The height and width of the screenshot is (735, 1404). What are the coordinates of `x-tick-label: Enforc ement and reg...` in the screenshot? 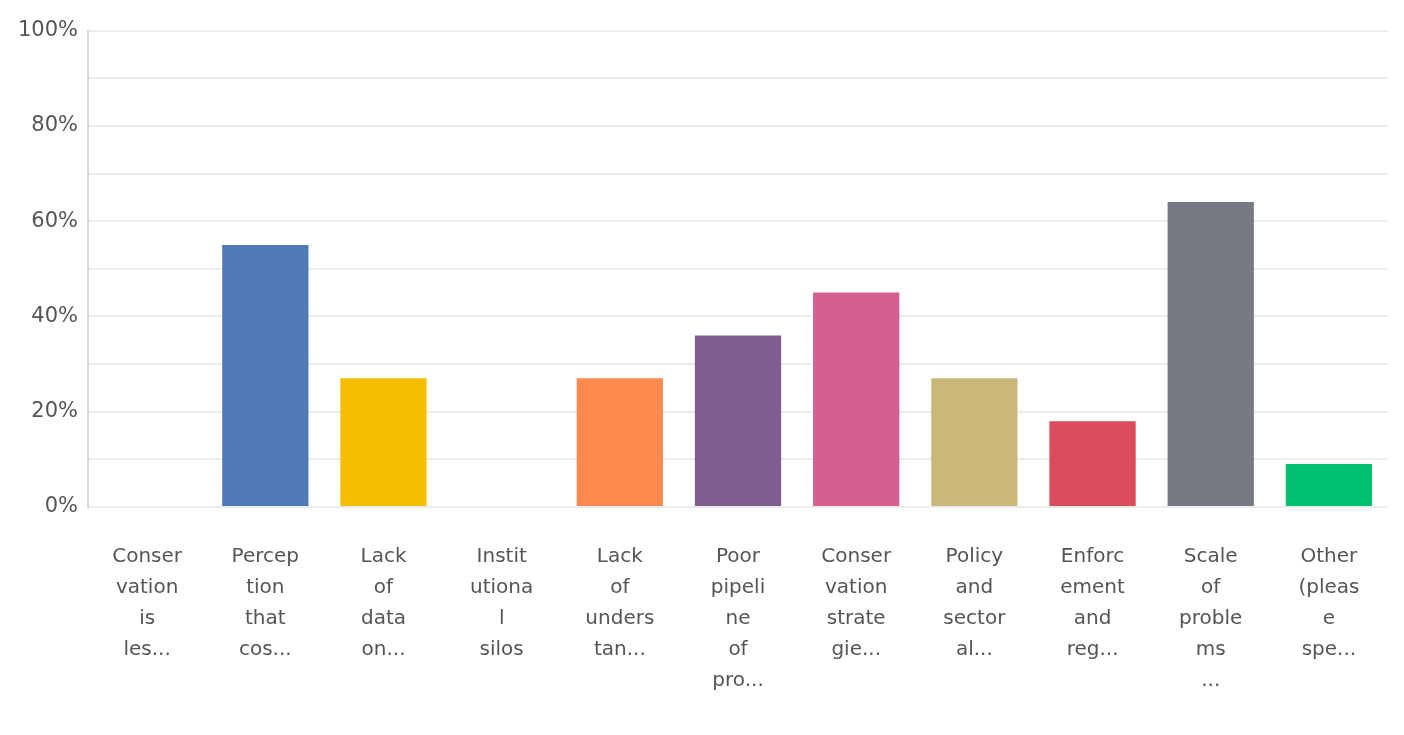 It's located at (1093, 601).